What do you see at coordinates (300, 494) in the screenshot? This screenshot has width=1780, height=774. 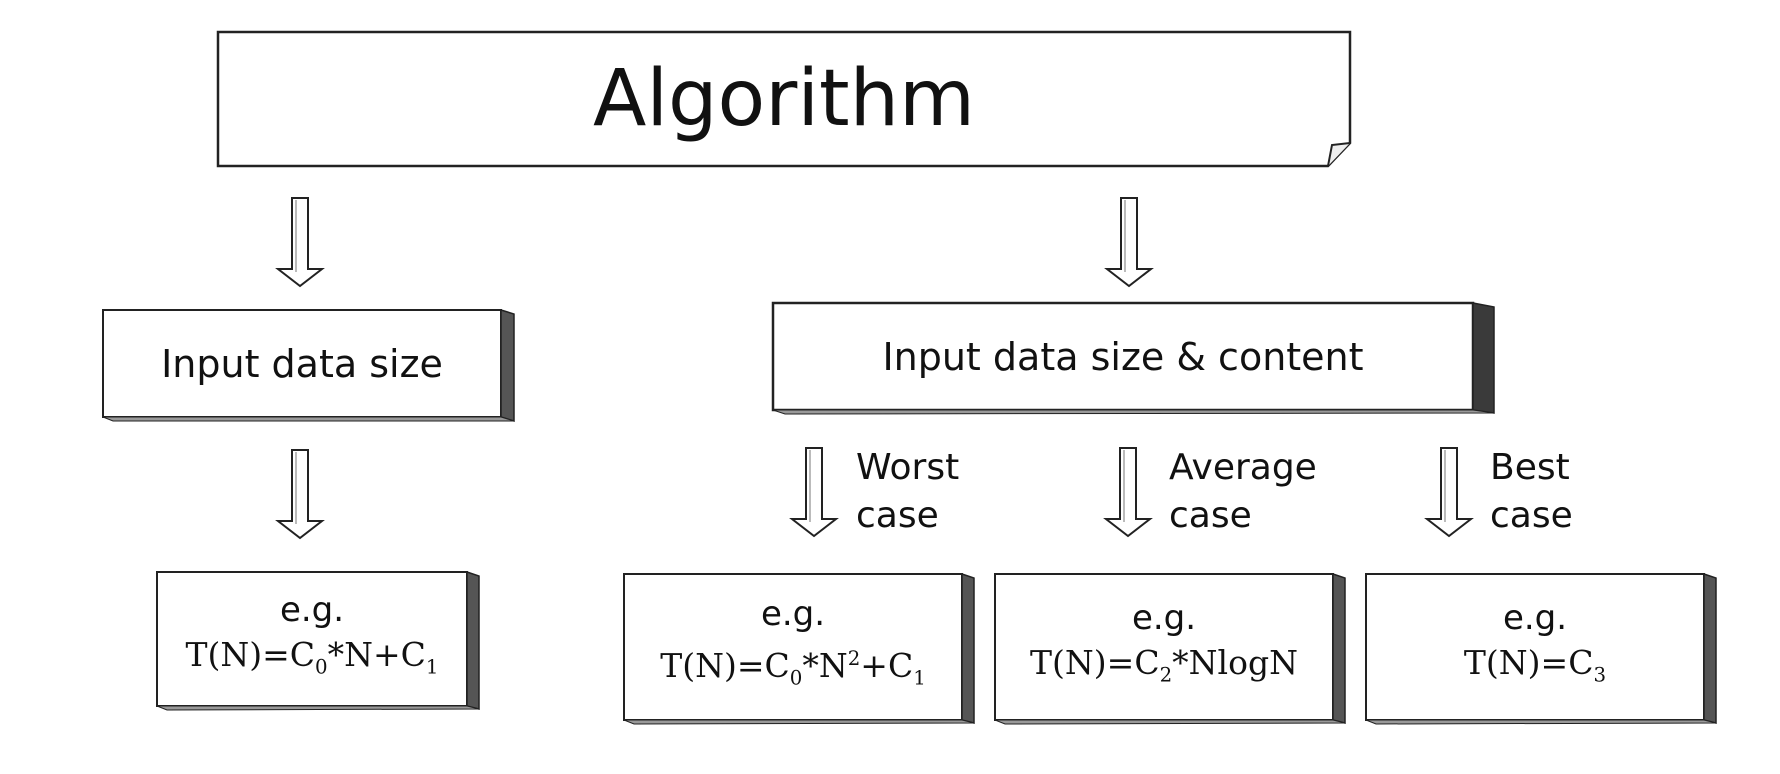 I see `arrow-to-left-example` at bounding box center [300, 494].